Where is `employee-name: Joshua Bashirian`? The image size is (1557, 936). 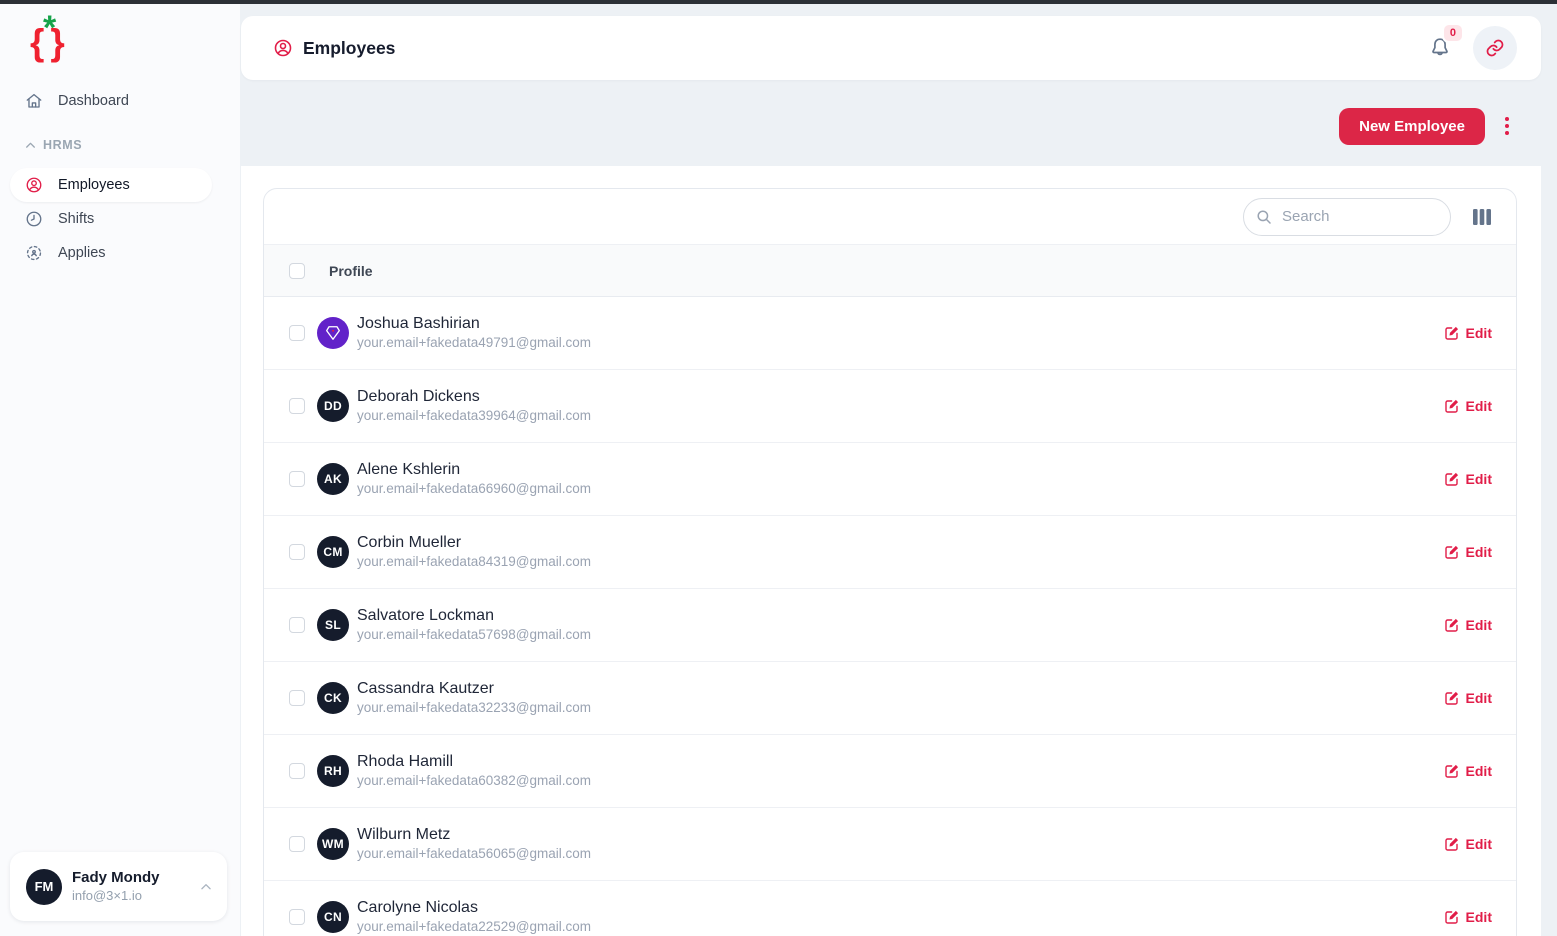
employee-name: Joshua Bashirian is located at coordinates (418, 323).